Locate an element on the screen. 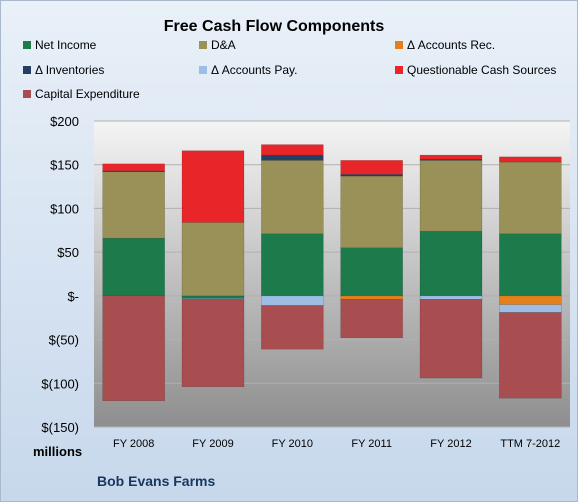 The height and width of the screenshot is (502, 578). y-tick-label: $100 is located at coordinates (64, 208).